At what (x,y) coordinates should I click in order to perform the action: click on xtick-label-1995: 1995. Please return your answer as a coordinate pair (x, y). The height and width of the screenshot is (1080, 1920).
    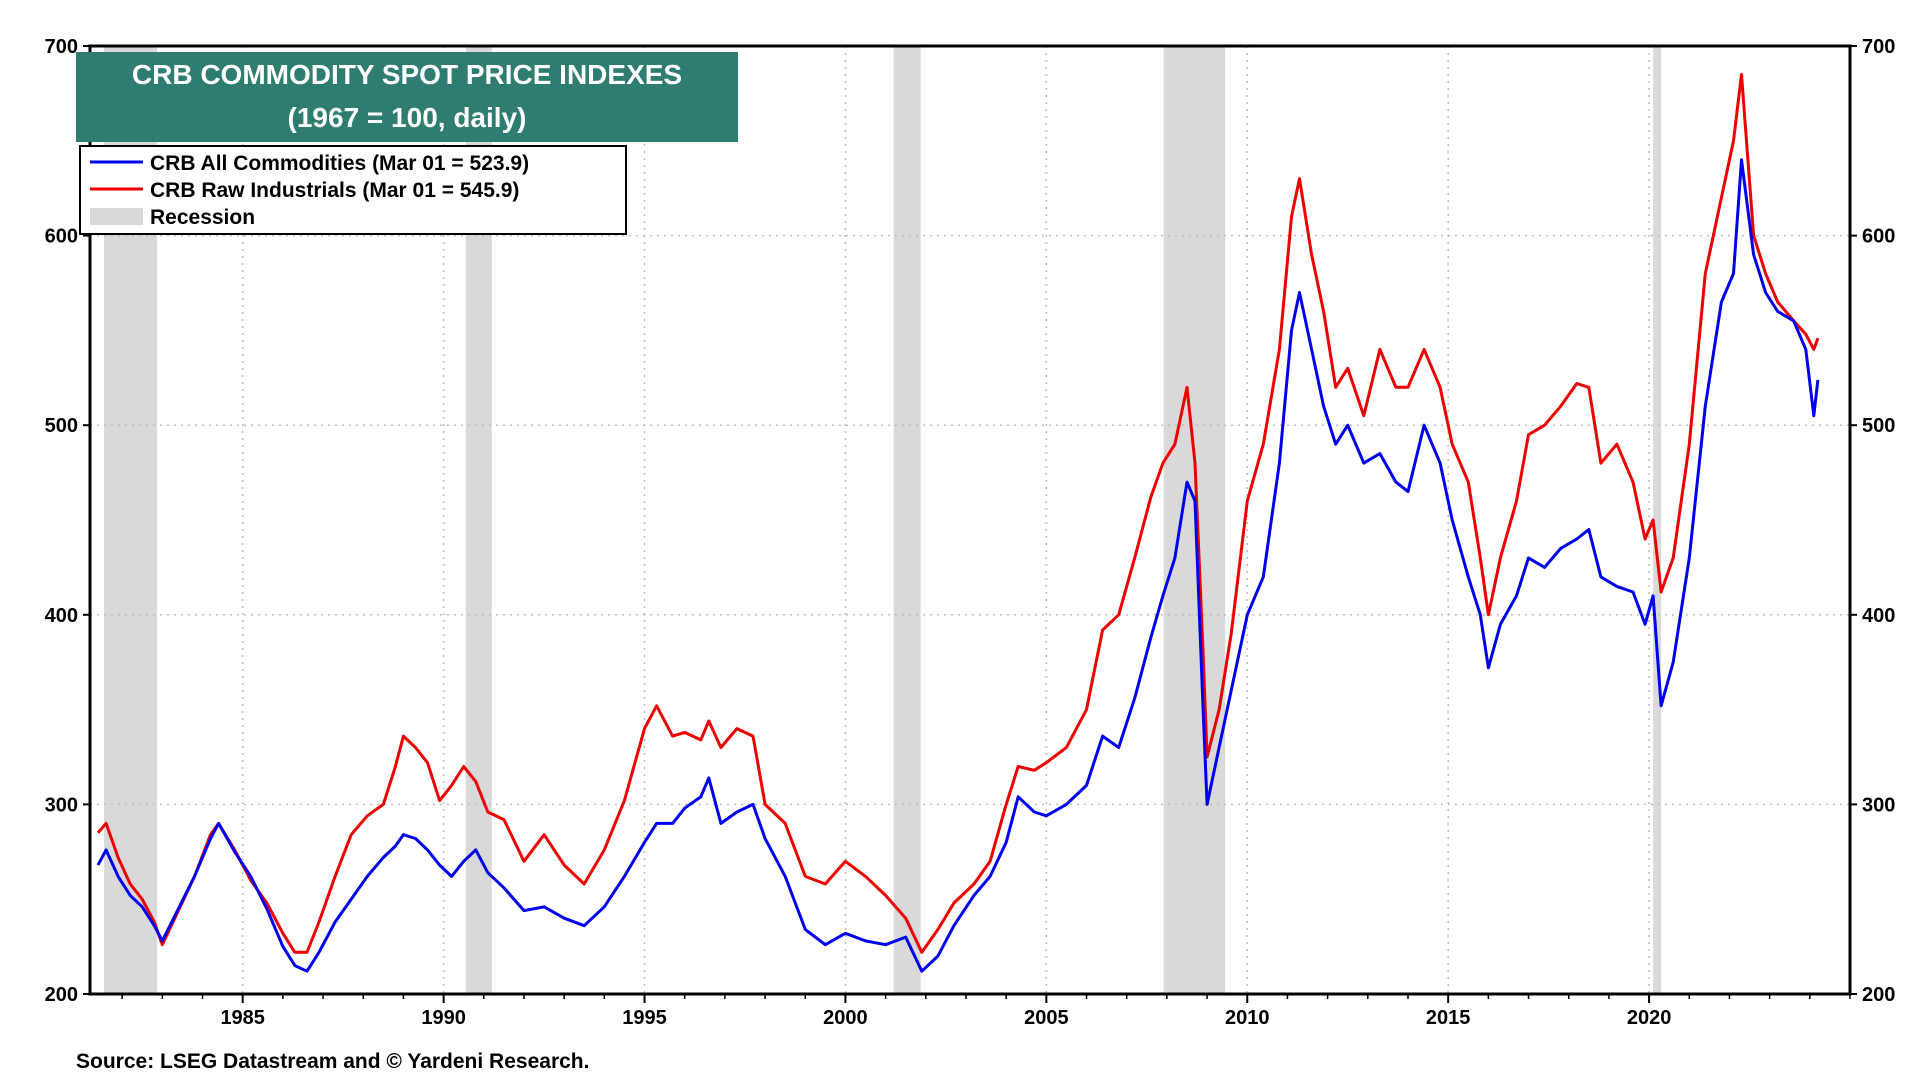
    Looking at the image, I should click on (644, 1018).